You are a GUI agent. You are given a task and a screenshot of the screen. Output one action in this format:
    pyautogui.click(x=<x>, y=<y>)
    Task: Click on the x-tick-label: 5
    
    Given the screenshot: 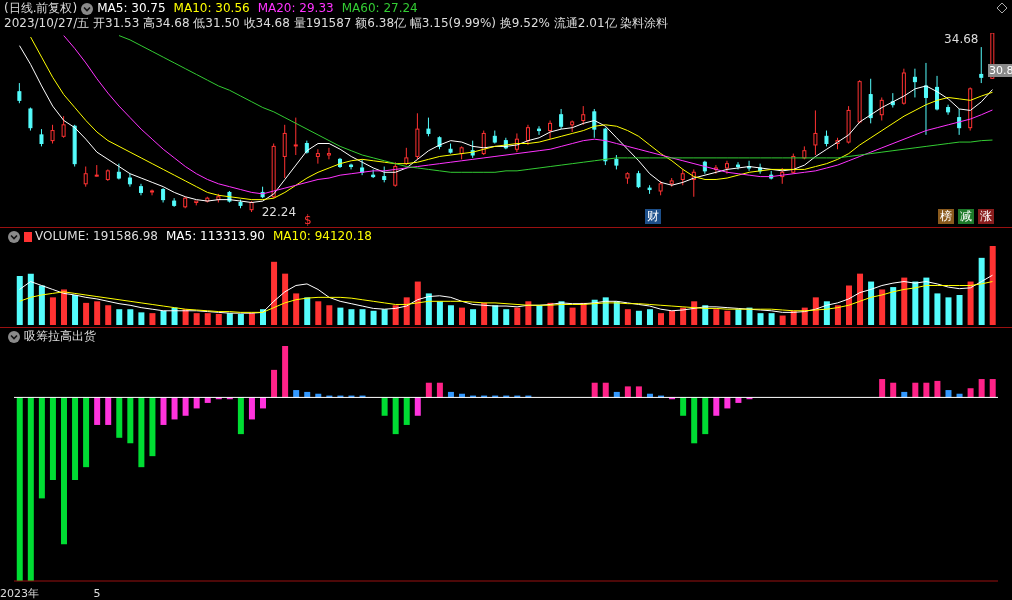 What is the action you would take?
    pyautogui.click(x=97, y=593)
    